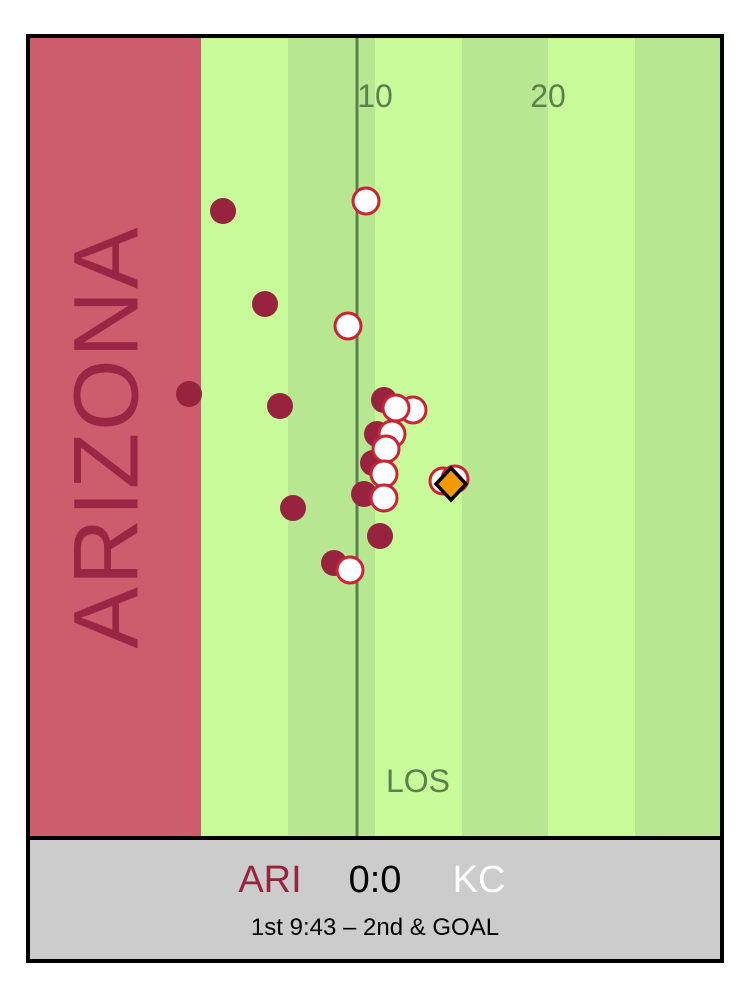 The height and width of the screenshot is (997, 750). What do you see at coordinates (375, 880) in the screenshot?
I see `score-value: 0:0` at bounding box center [375, 880].